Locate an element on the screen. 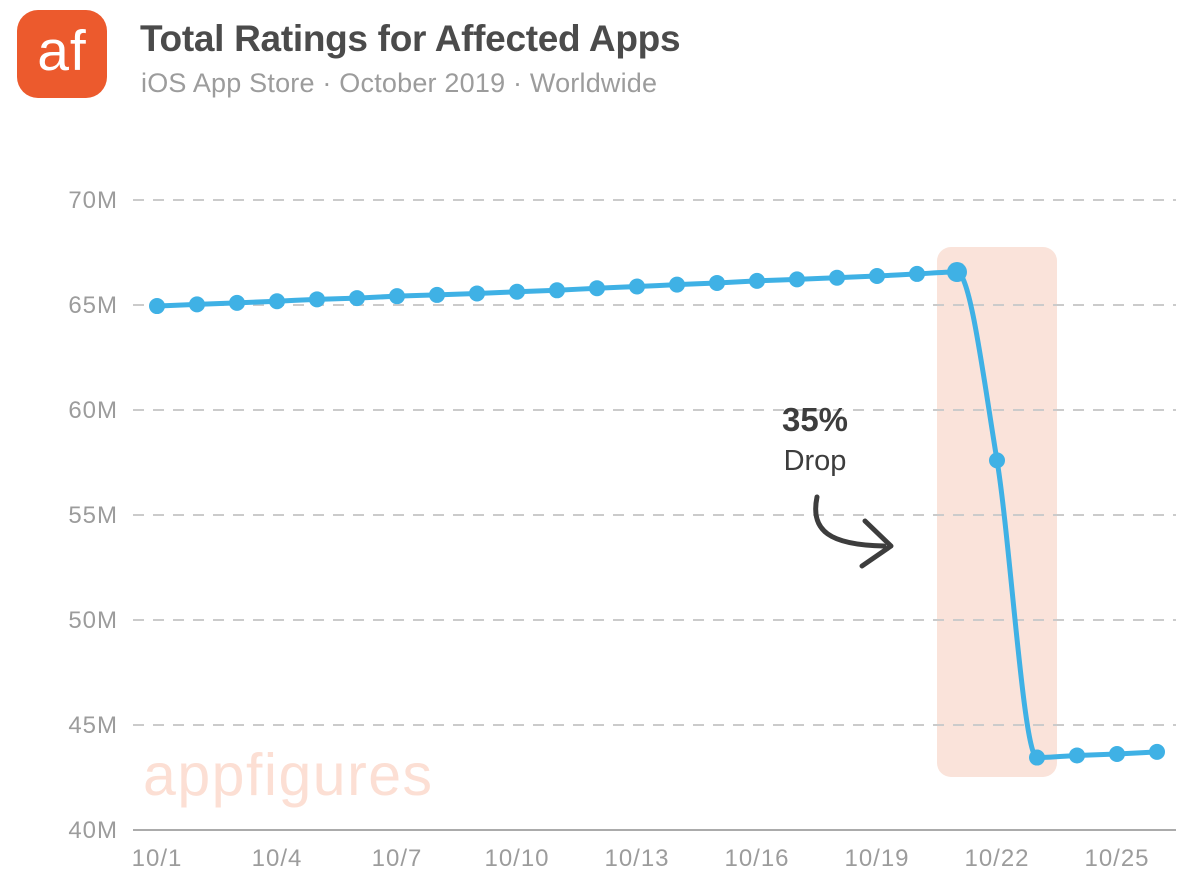  x-axis-tick-label: 10/22 is located at coordinates (996, 858).